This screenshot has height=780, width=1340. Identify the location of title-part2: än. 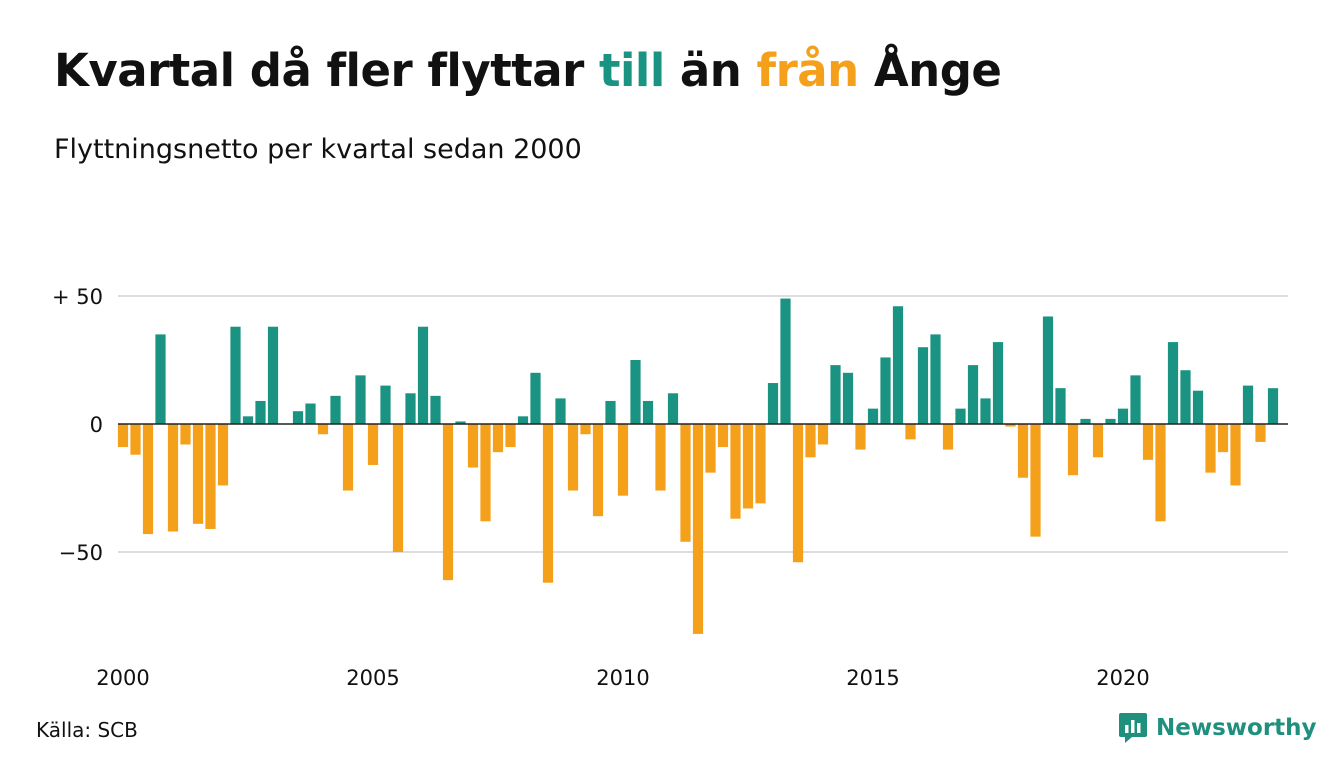
(710, 70).